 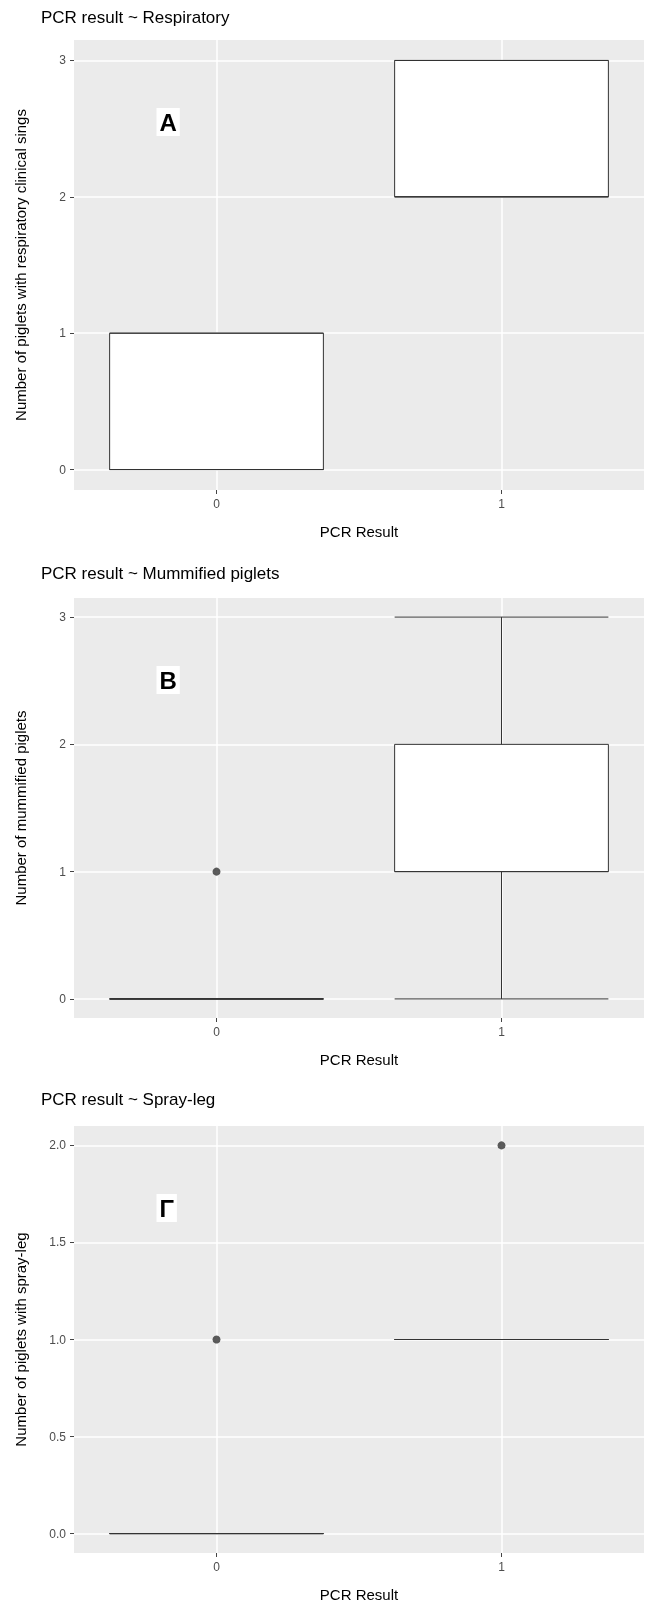 I want to click on y-tick-label: 0.5, so click(x=58, y=1436).